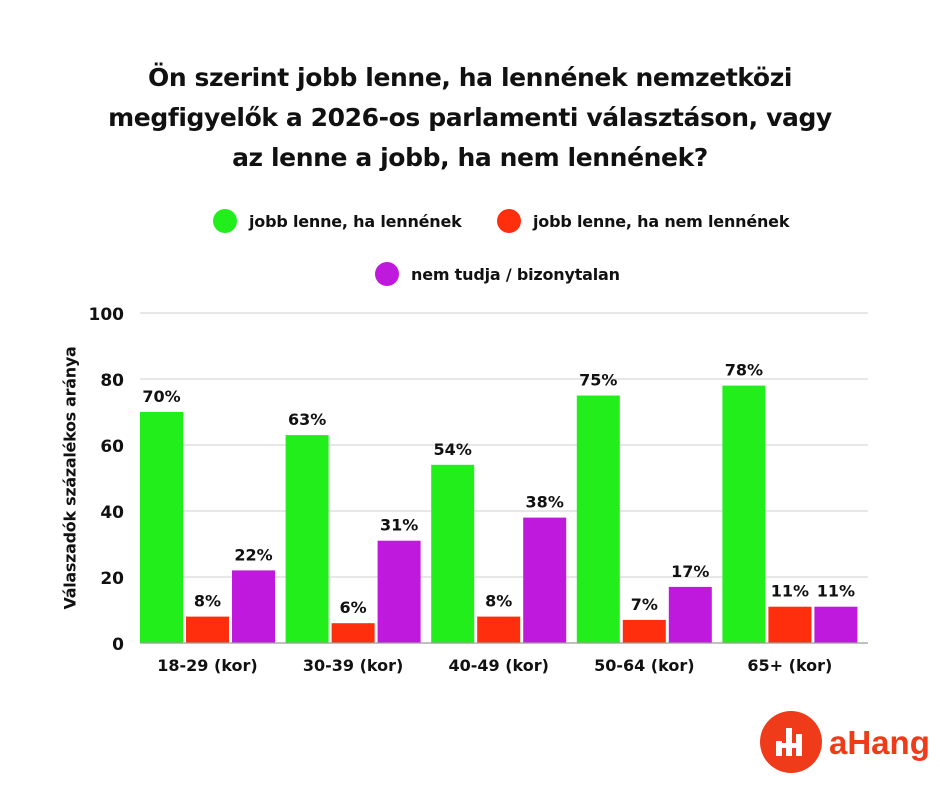 This screenshot has height=788, width=940. I want to click on data-label: 70%, so click(161, 396).